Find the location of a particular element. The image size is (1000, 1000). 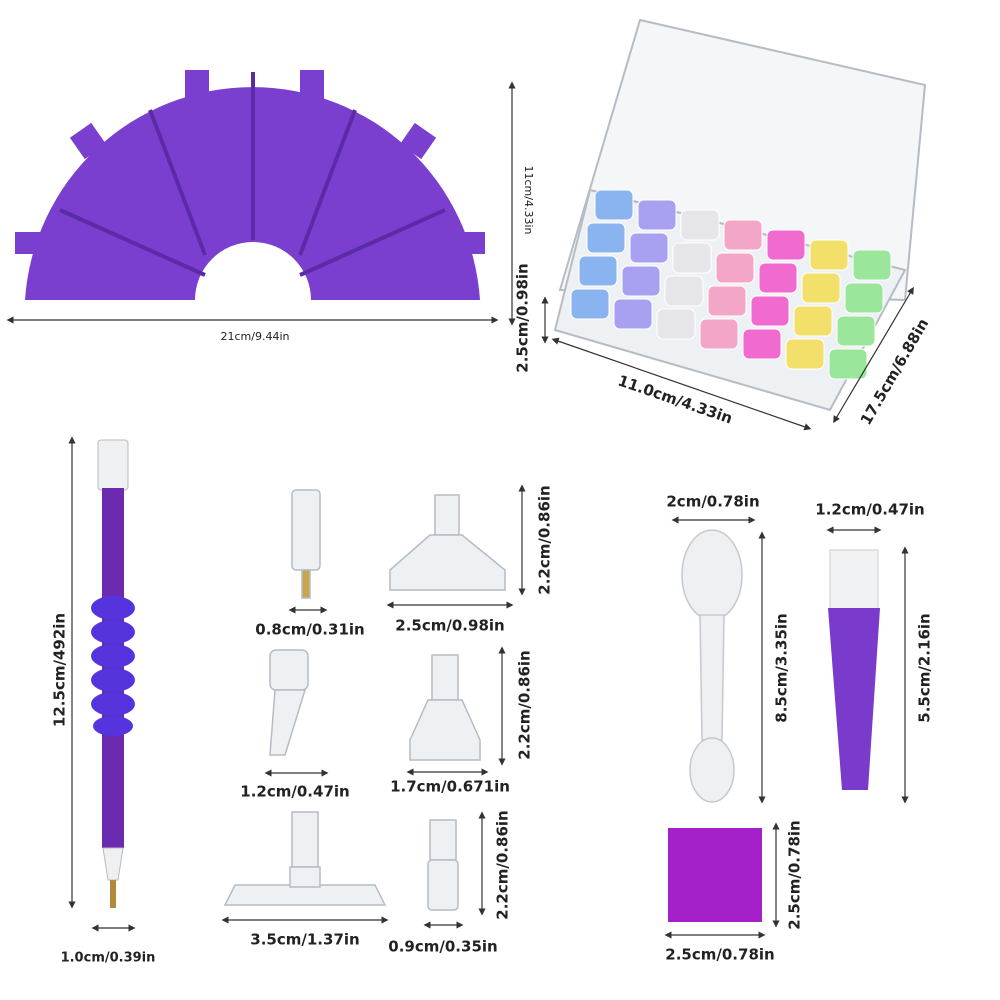

spoon is located at coordinates (712, 666).